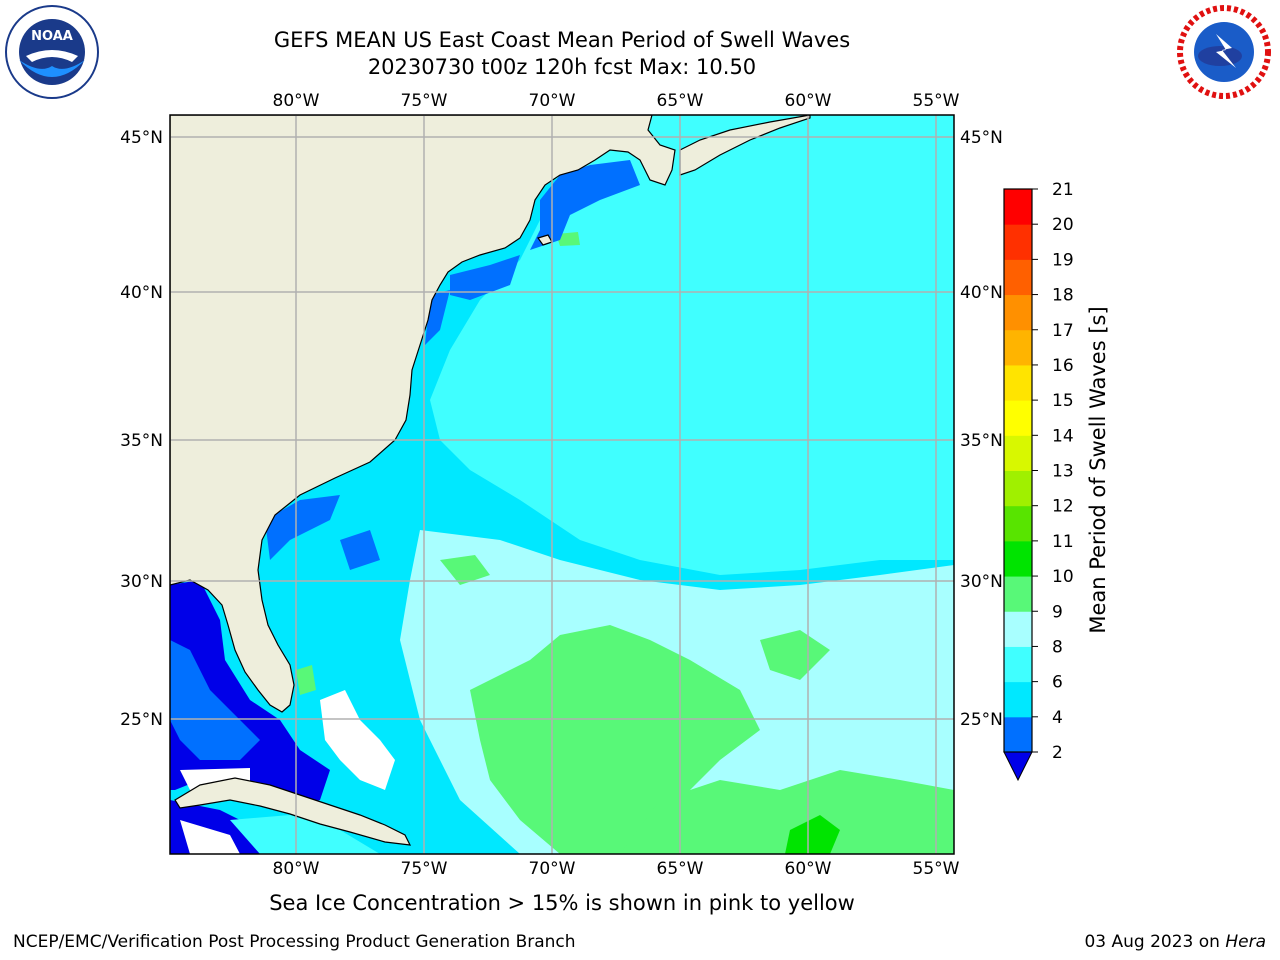 This screenshot has width=1280, height=960. I want to click on colorbar-tick-label: 13, so click(1063, 472).